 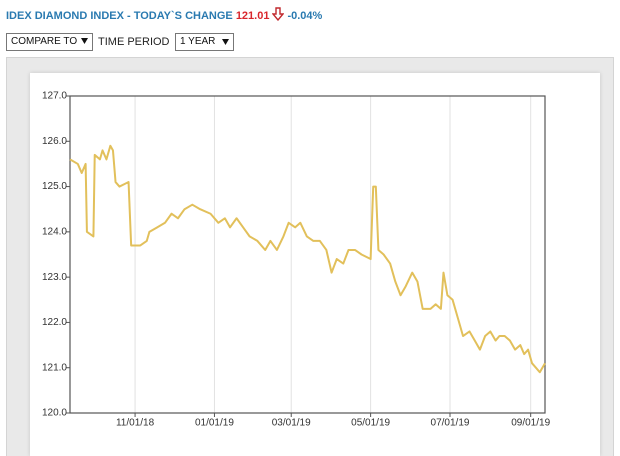 I want to click on down-arrow-icon, so click(x=278, y=14).